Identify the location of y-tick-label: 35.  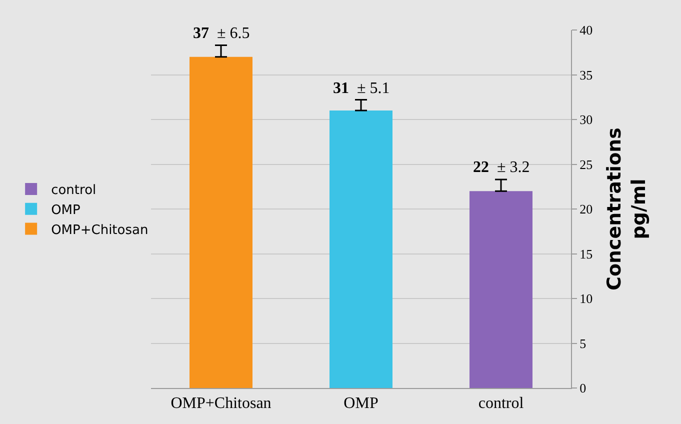
(586, 74).